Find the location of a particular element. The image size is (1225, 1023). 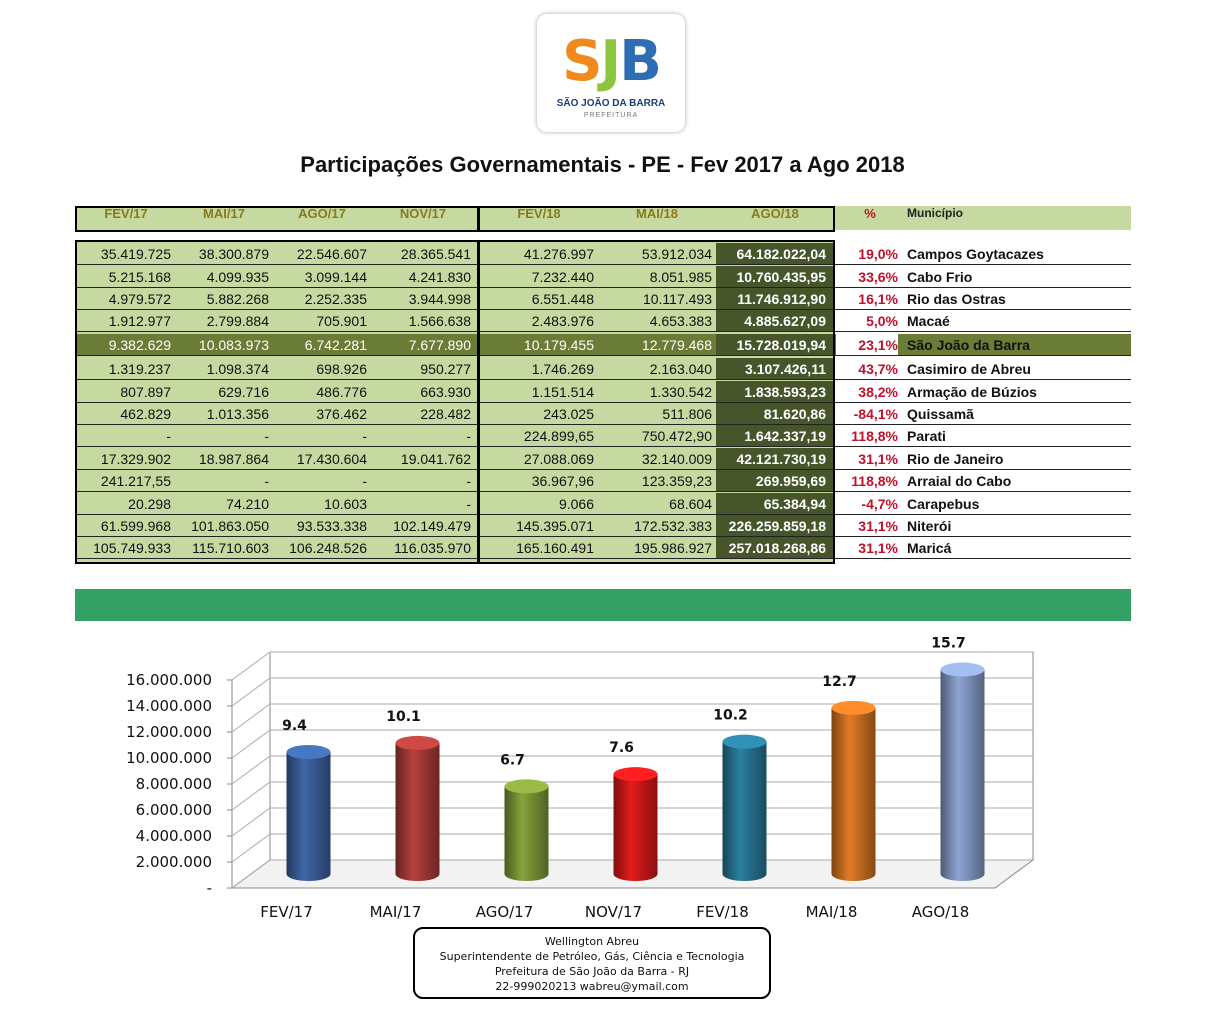

value-cell: 1.319.237 is located at coordinates (139, 369).